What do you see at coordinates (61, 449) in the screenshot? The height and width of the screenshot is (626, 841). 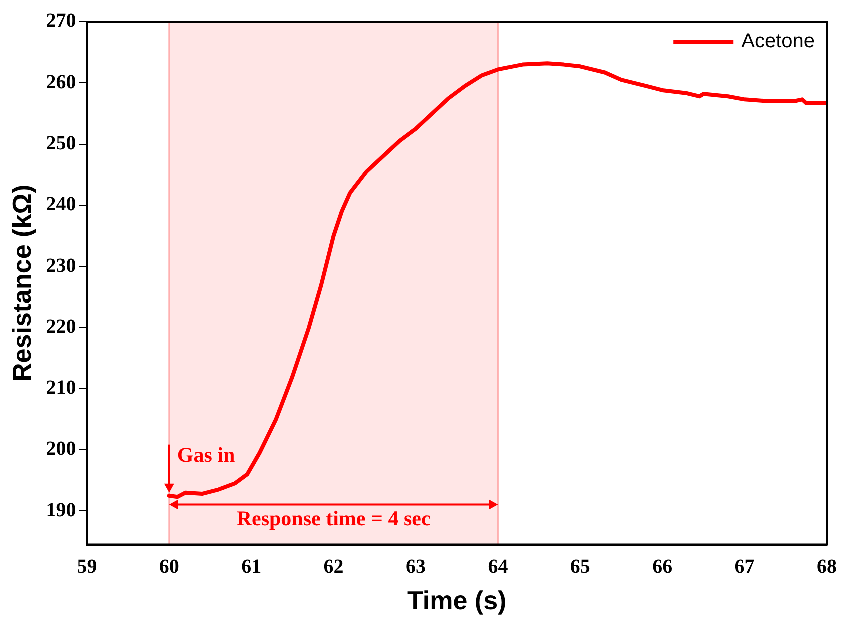 I see `y-tick-label: 200` at bounding box center [61, 449].